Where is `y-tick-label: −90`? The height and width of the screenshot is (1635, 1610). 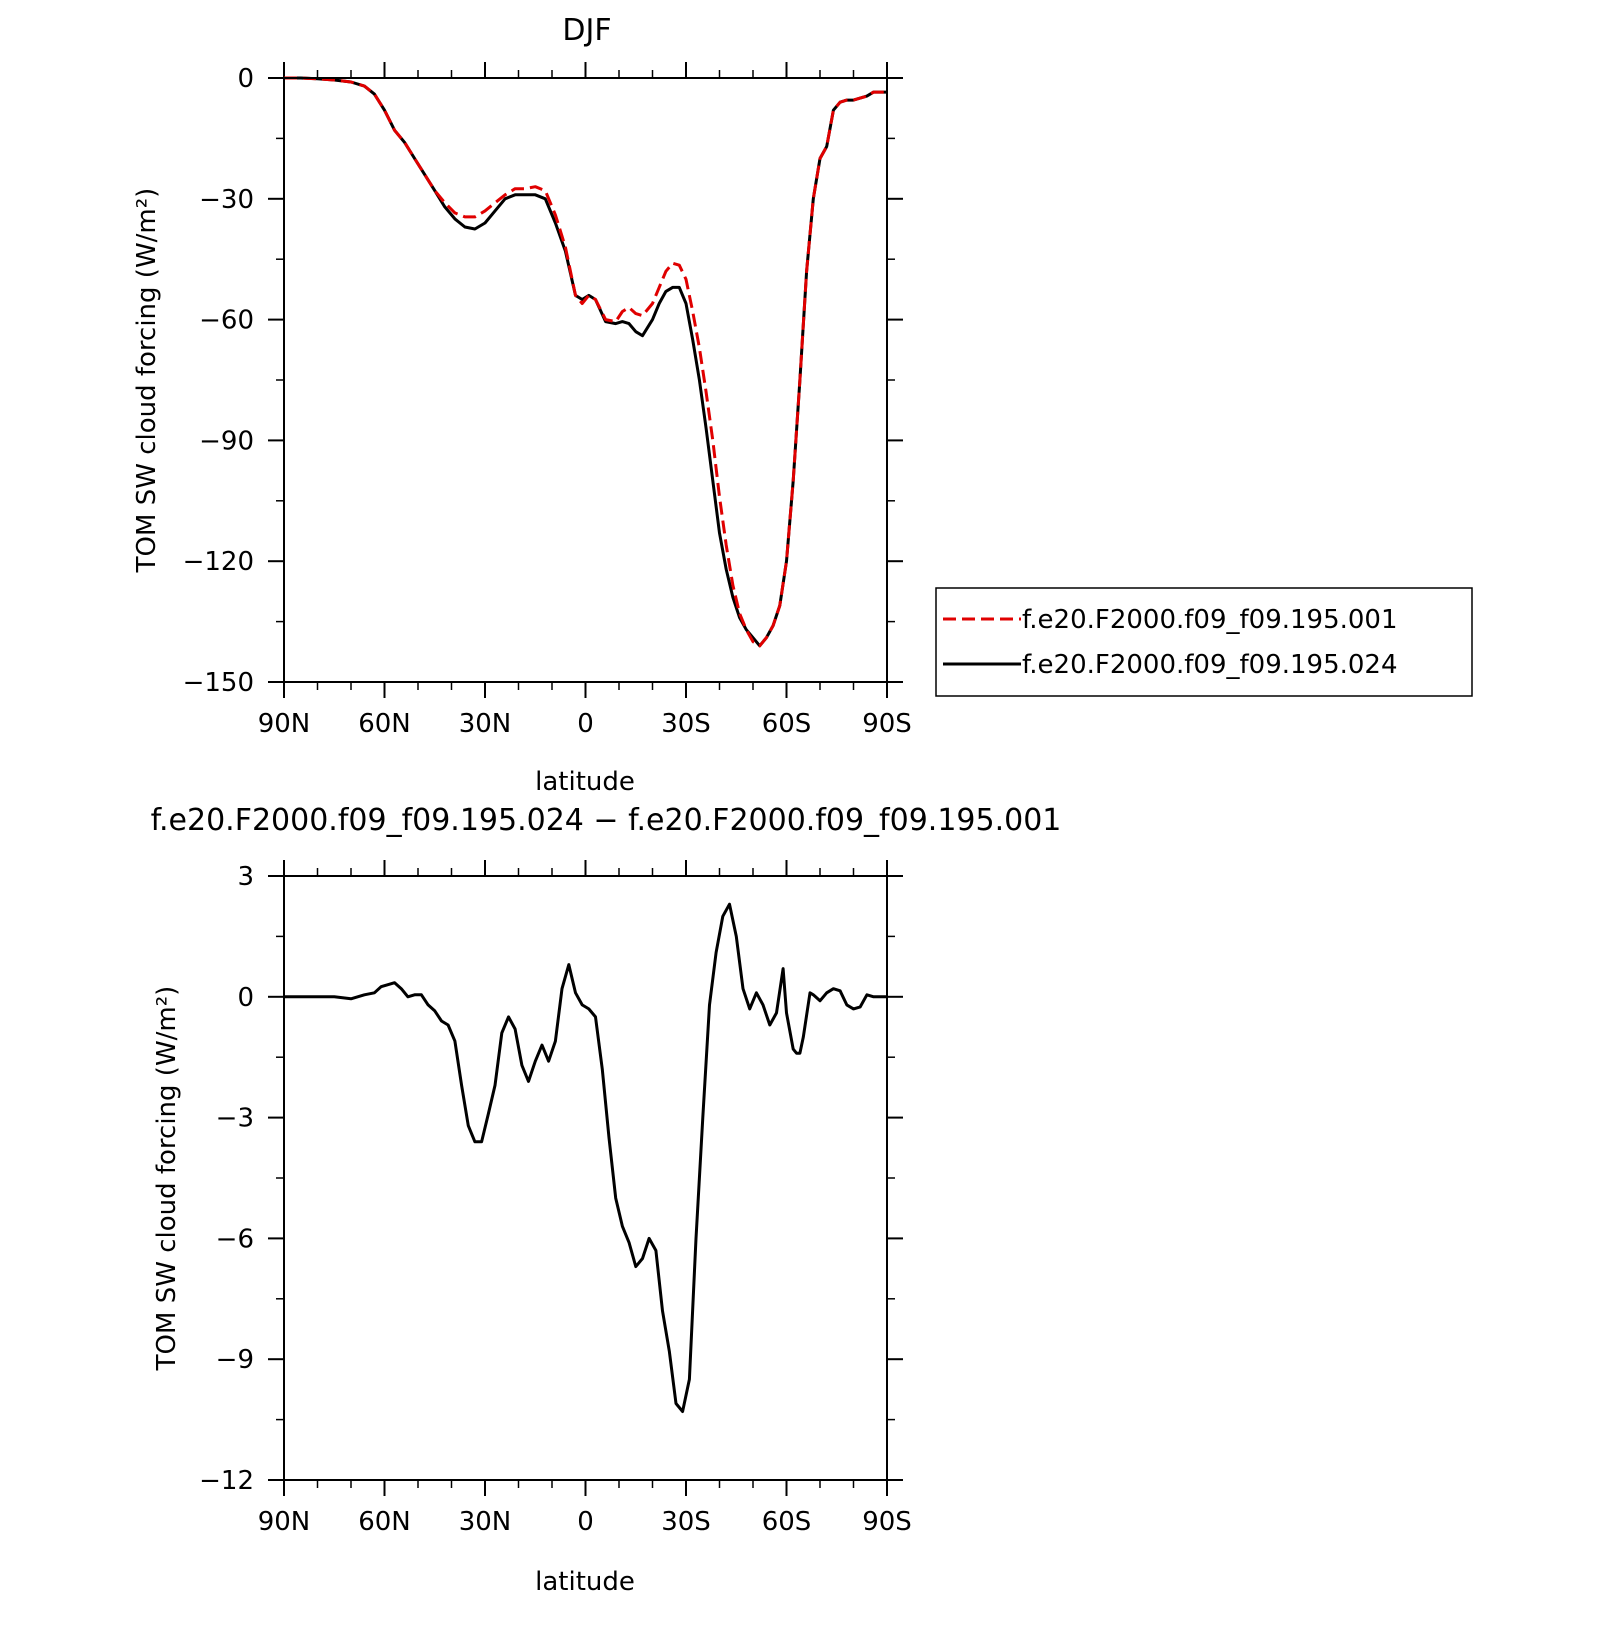 y-tick-label: −90 is located at coordinates (226, 441).